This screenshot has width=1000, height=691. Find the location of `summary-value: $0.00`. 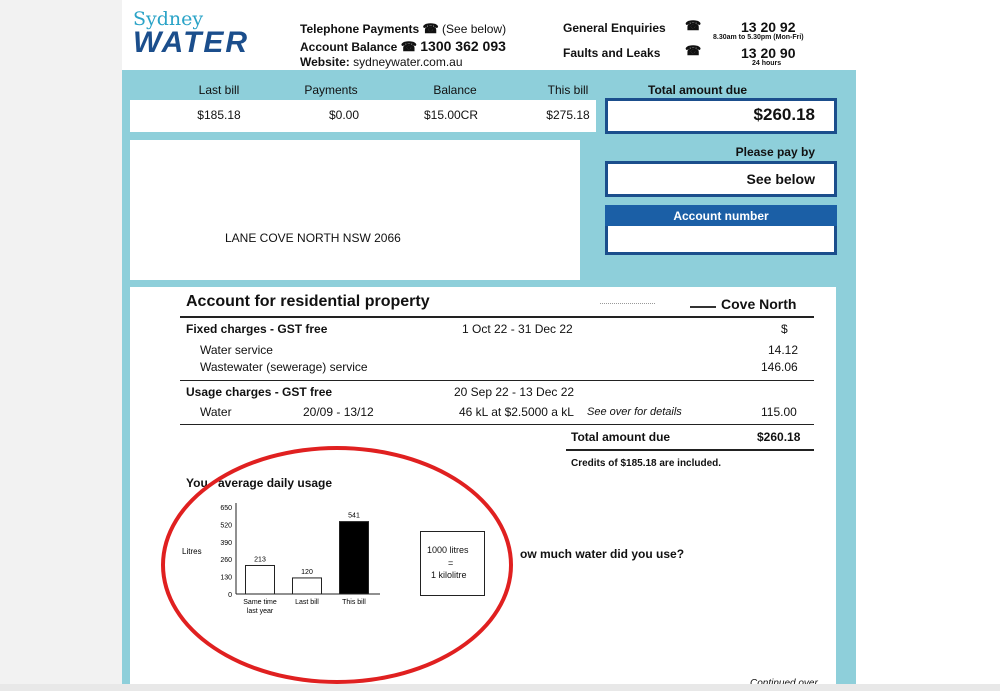

summary-value: $0.00 is located at coordinates (344, 115).